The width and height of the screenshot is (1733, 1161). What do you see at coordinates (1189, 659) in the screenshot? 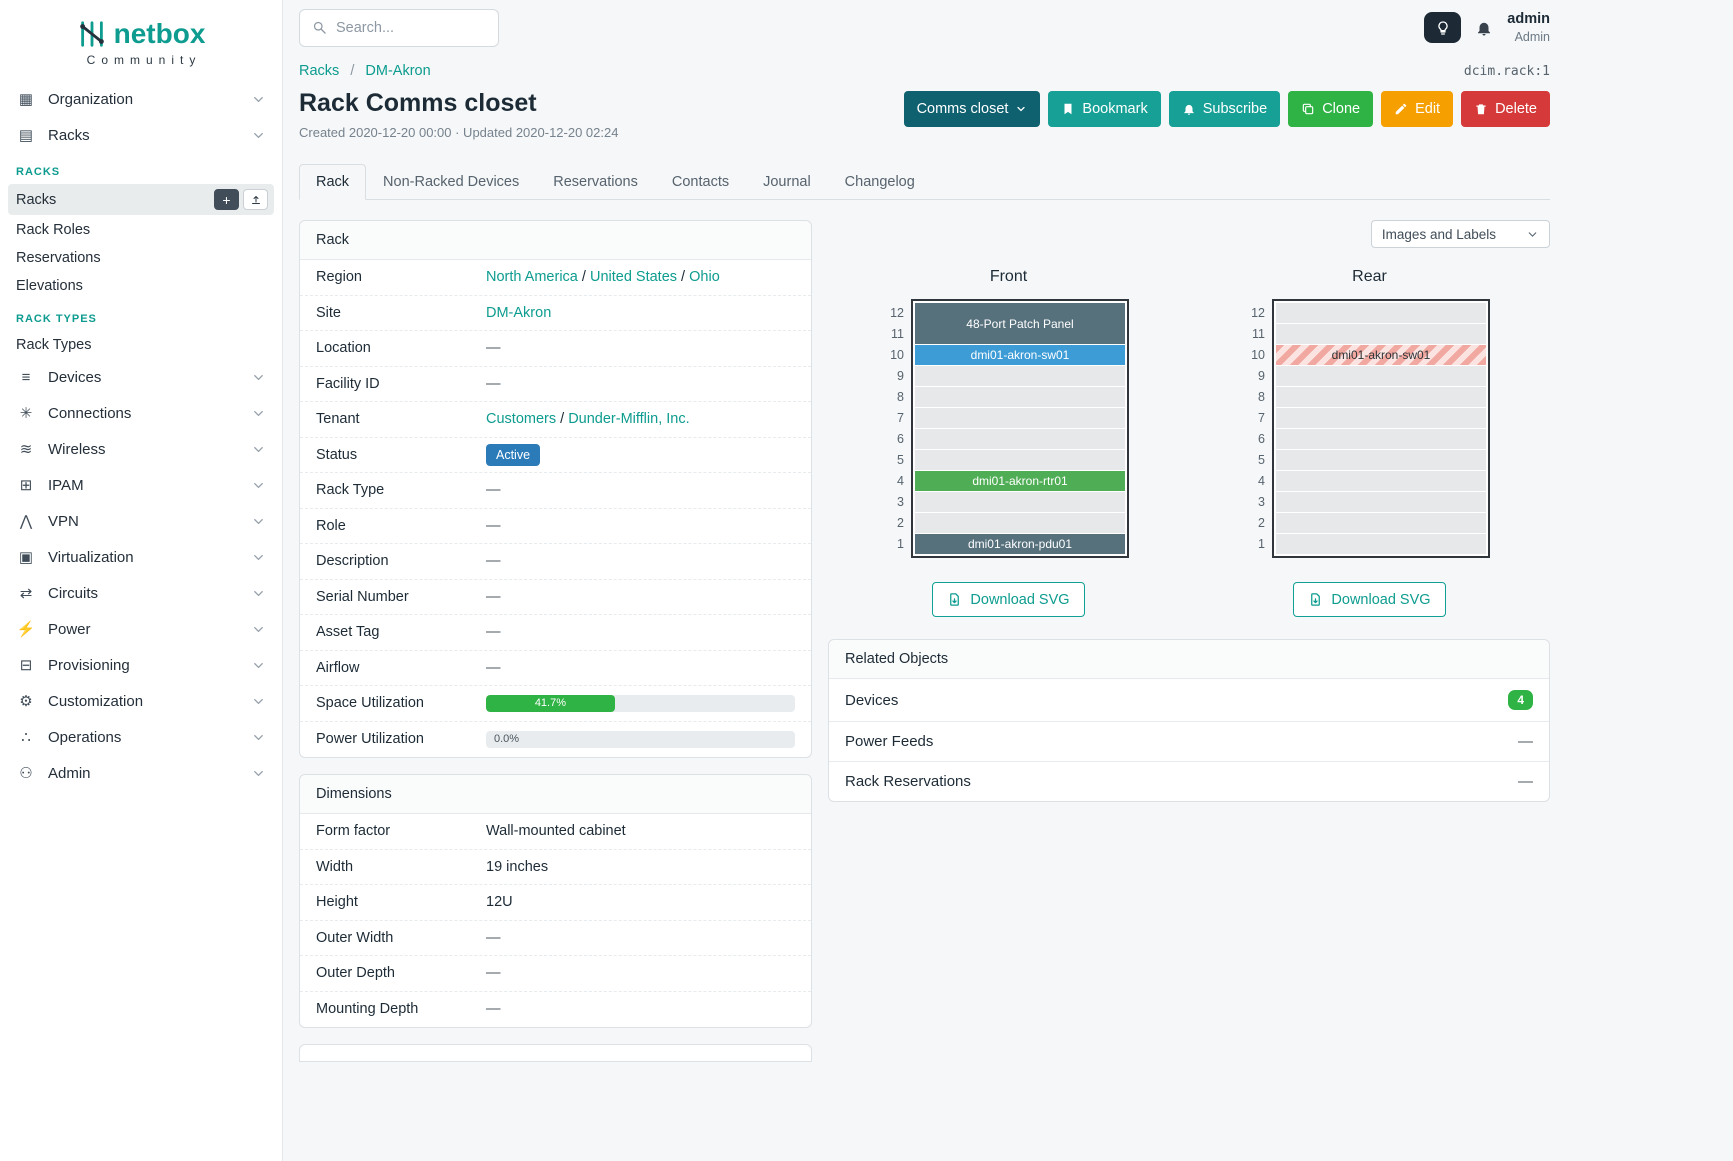
I see `related-objects-title: Related Objects` at bounding box center [1189, 659].